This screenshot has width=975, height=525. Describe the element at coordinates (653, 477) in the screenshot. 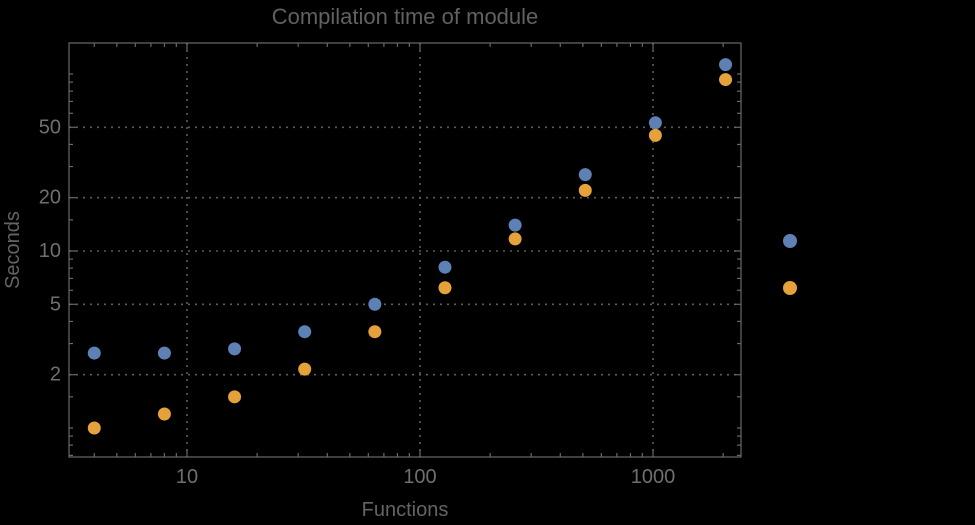

I see `x-tick-label: 1000` at that location.